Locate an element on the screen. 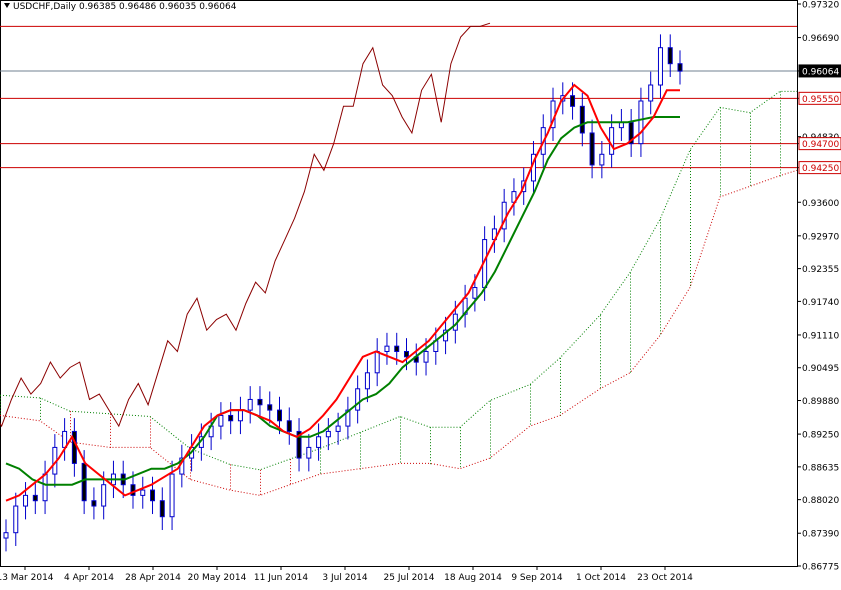 This screenshot has height=590, width=841. chart-ohlc: 0.96385 0.96486 0.96035 0.96064 is located at coordinates (157, 7).